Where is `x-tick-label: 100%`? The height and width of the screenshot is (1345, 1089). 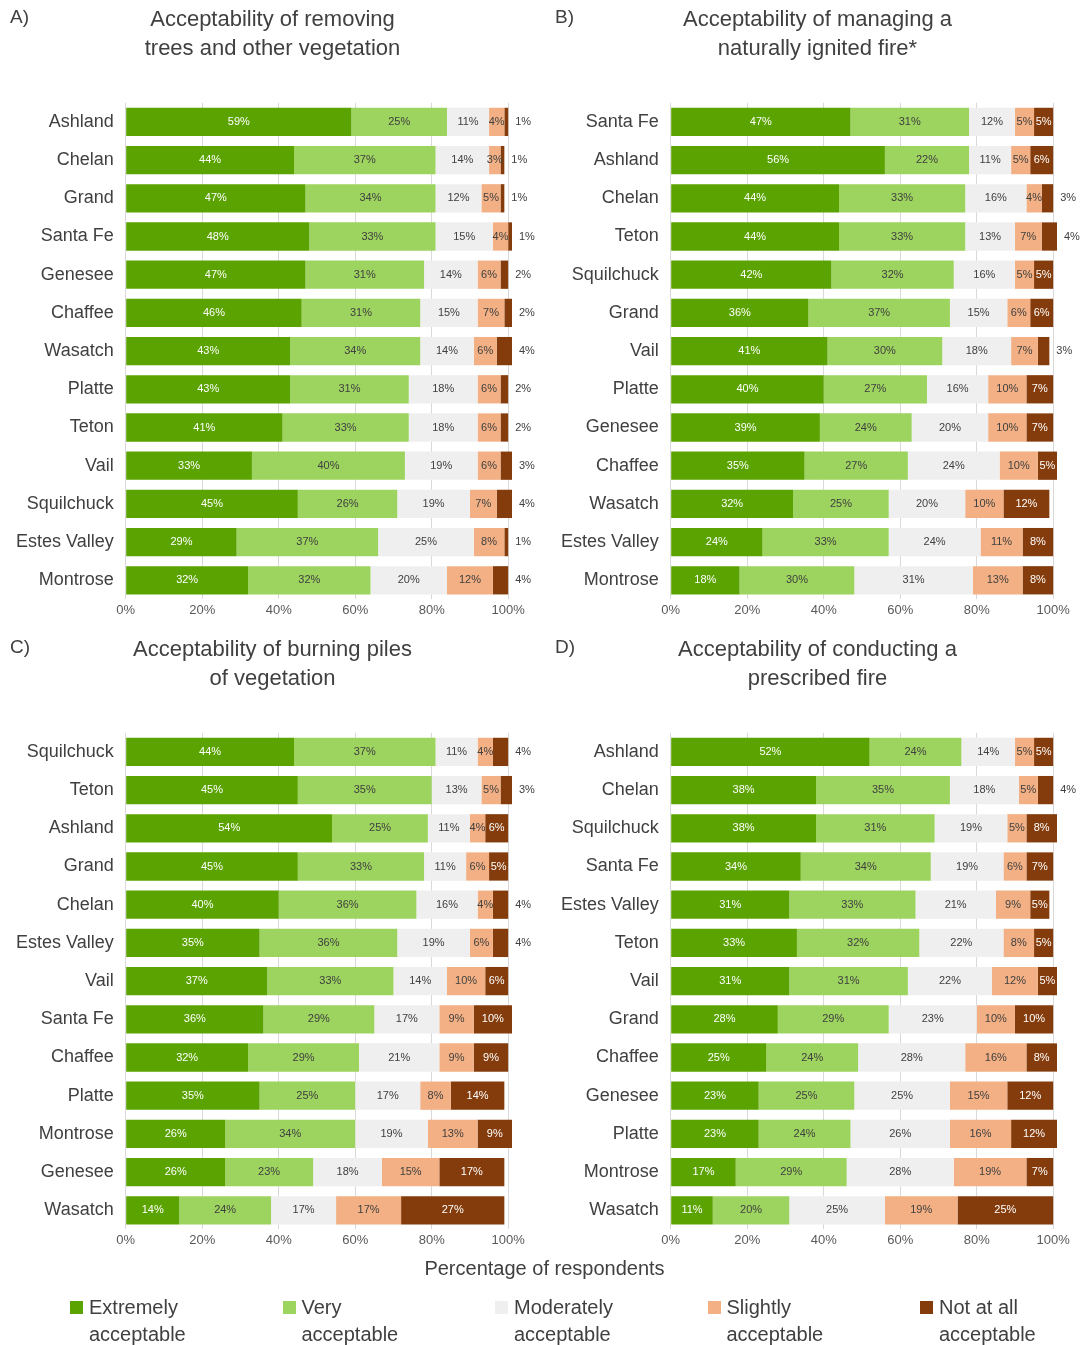
x-tick-label: 100% is located at coordinates (1053, 1239).